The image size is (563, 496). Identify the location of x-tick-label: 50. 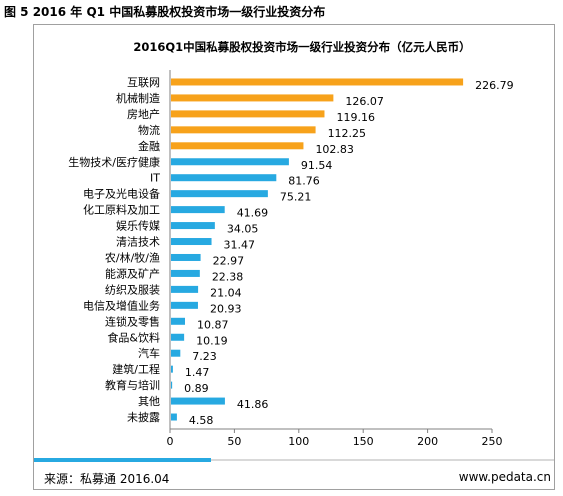
(234, 441).